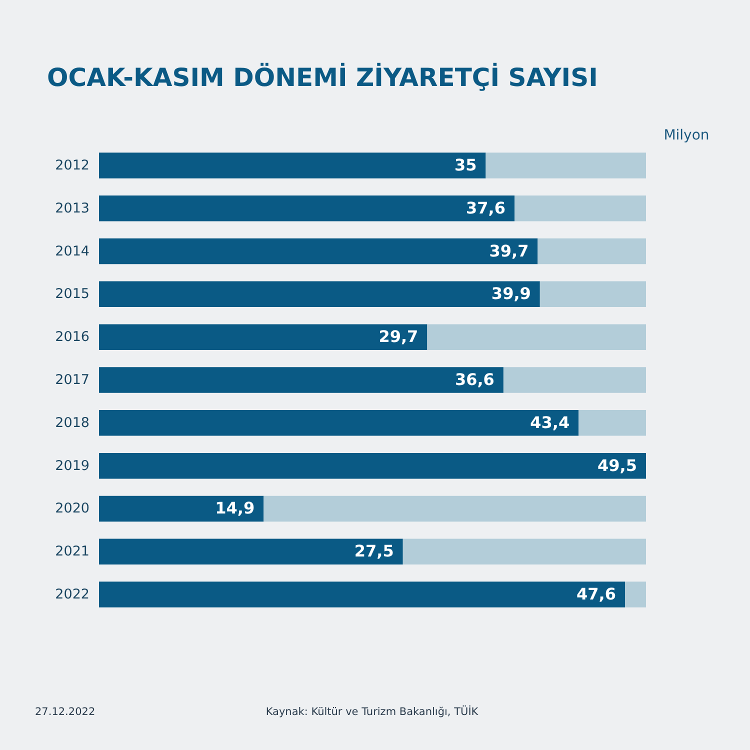 The width and height of the screenshot is (750, 750). Describe the element at coordinates (72, 251) in the screenshot. I see `y-tick-label: 2014` at that location.